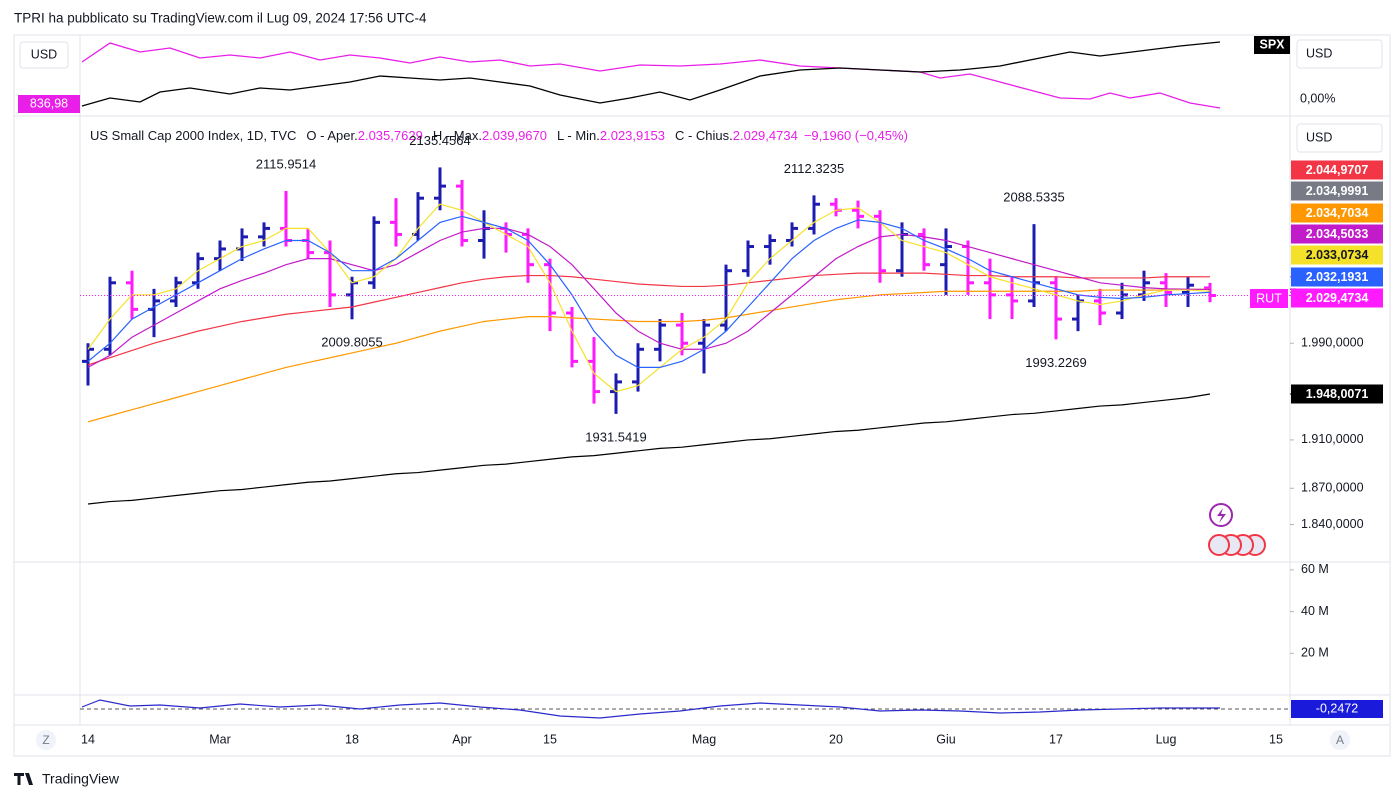  What do you see at coordinates (1337, 213) in the screenshot?
I see `price-label: 2.034,7034` at bounding box center [1337, 213].